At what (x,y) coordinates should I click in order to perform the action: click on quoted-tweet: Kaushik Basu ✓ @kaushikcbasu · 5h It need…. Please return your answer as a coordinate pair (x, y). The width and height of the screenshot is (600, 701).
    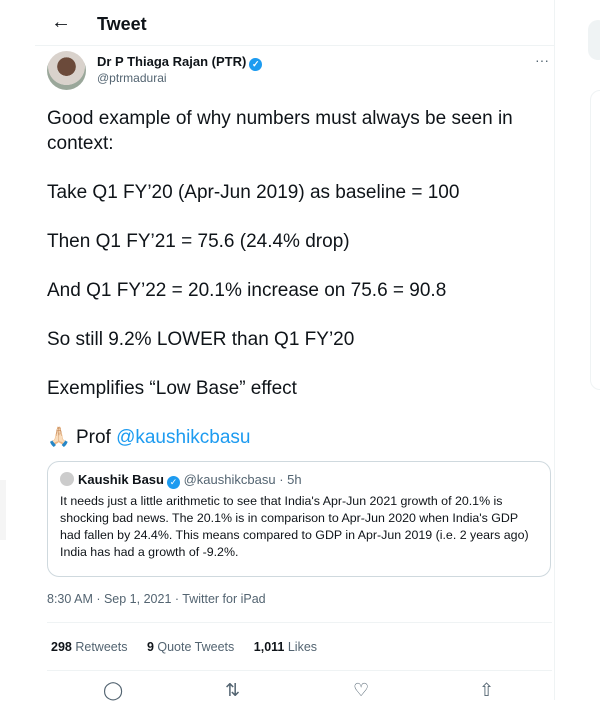
    Looking at the image, I should click on (299, 519).